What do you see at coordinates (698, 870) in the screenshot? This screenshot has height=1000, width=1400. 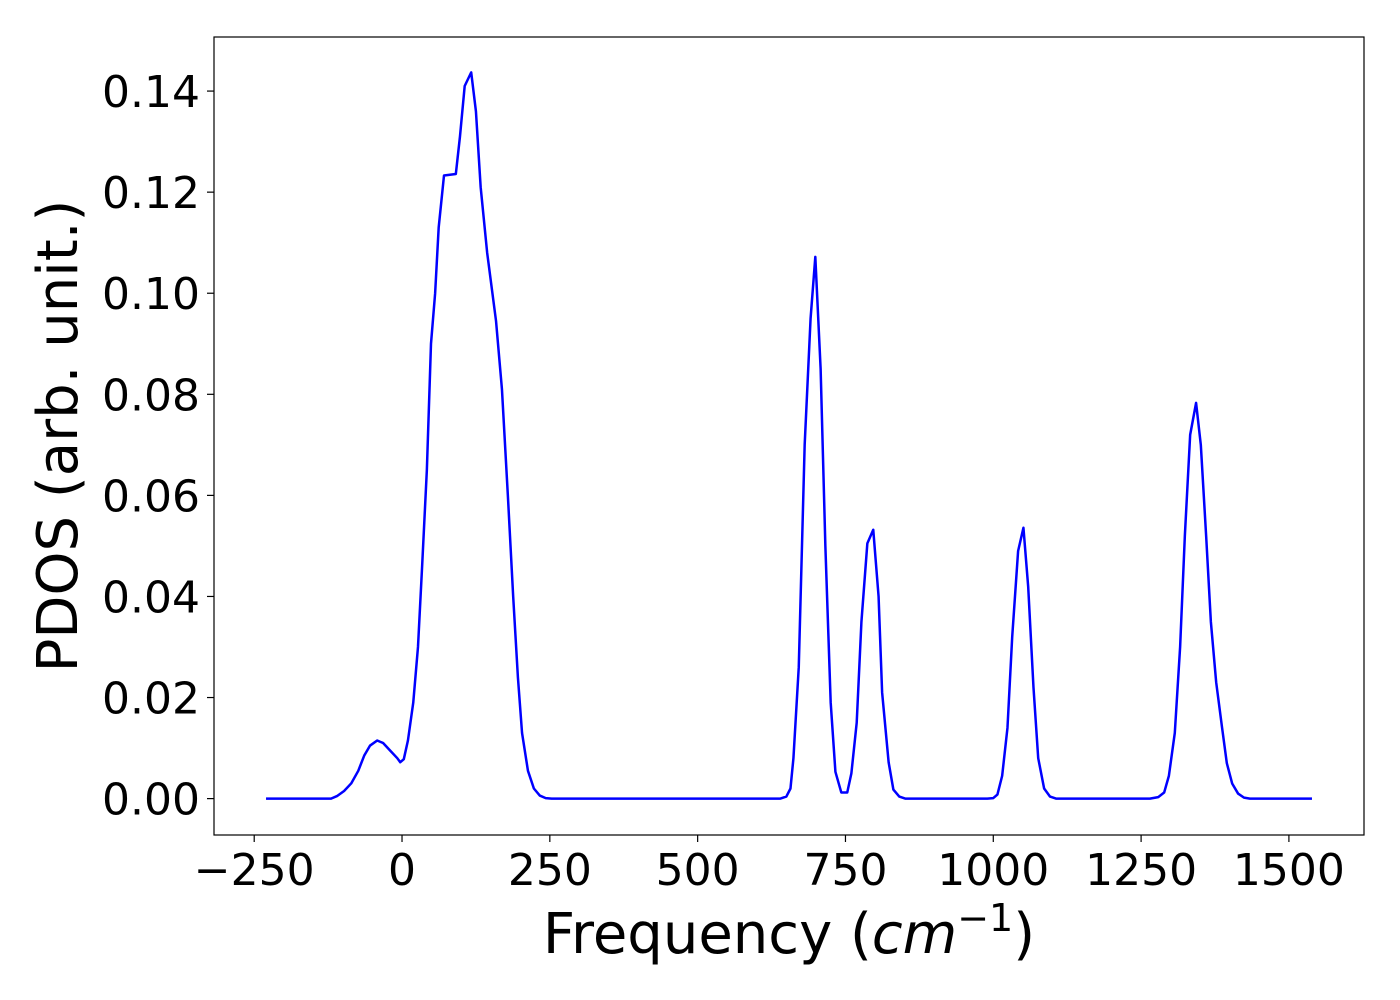 I see `x-tick-label: 500` at bounding box center [698, 870].